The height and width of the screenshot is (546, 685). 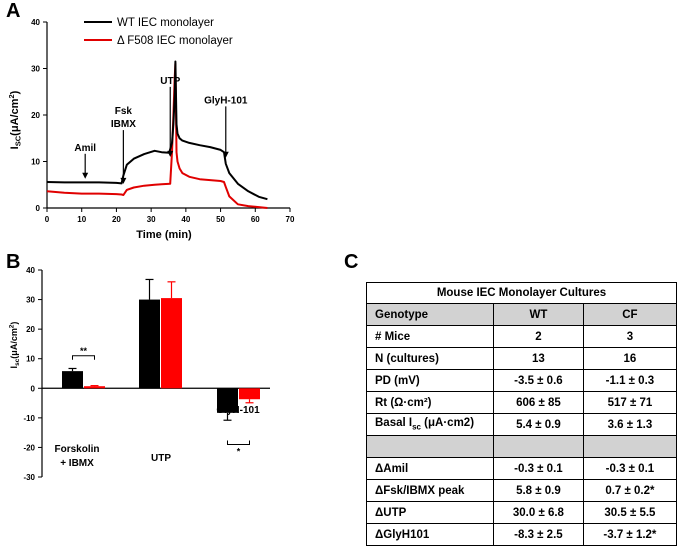 I want to click on category-label: + IBMX, so click(x=77, y=463).